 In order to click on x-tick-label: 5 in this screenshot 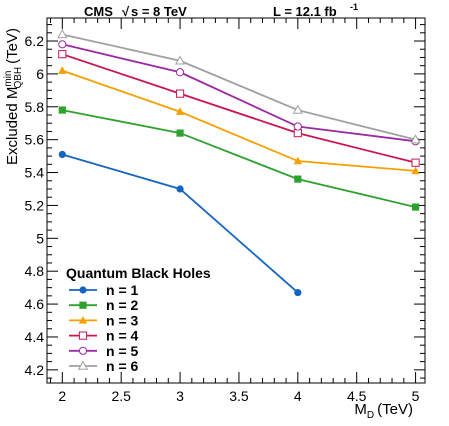, I will do `click(416, 396)`.